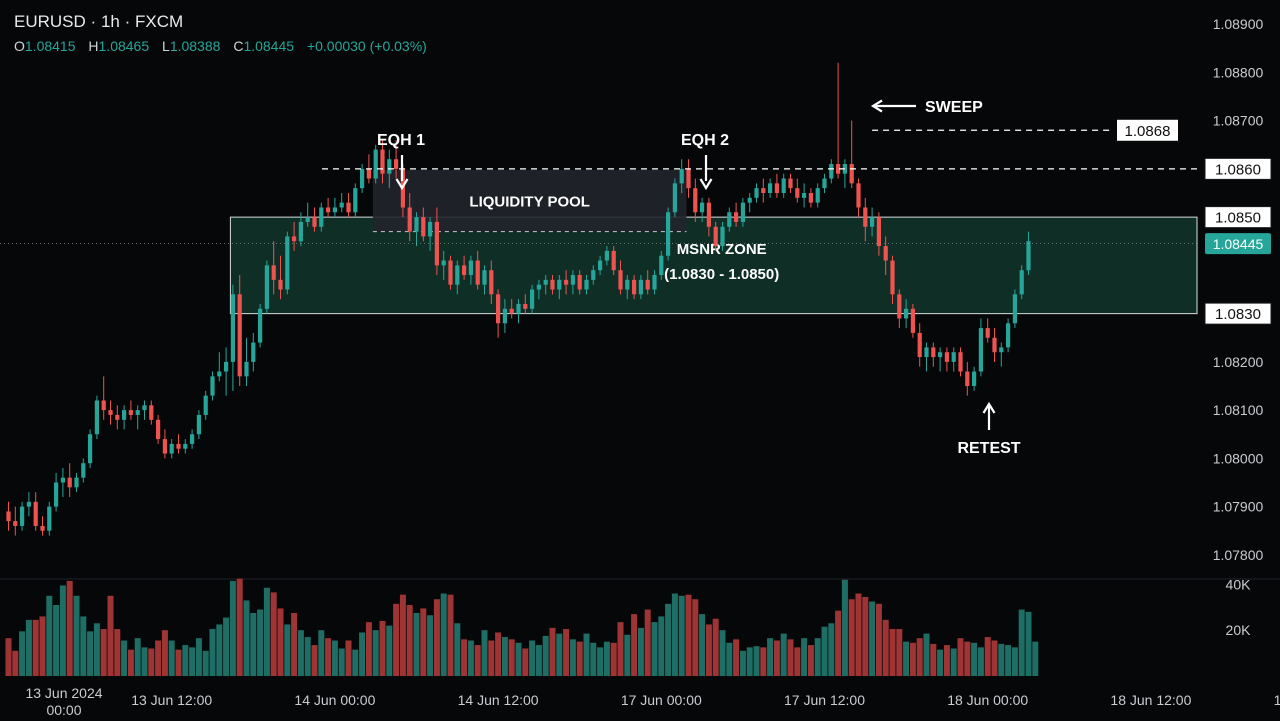 This screenshot has height=721, width=1280. What do you see at coordinates (1238, 362) in the screenshot?
I see `price-tick-label: 1.08200` at bounding box center [1238, 362].